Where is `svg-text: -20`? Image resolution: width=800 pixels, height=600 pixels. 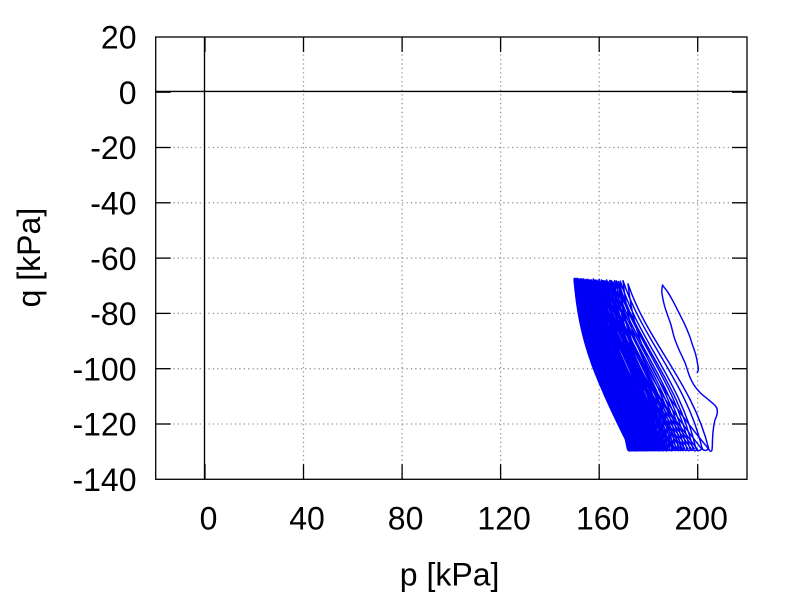 svg-text: -20 is located at coordinates (113, 148).